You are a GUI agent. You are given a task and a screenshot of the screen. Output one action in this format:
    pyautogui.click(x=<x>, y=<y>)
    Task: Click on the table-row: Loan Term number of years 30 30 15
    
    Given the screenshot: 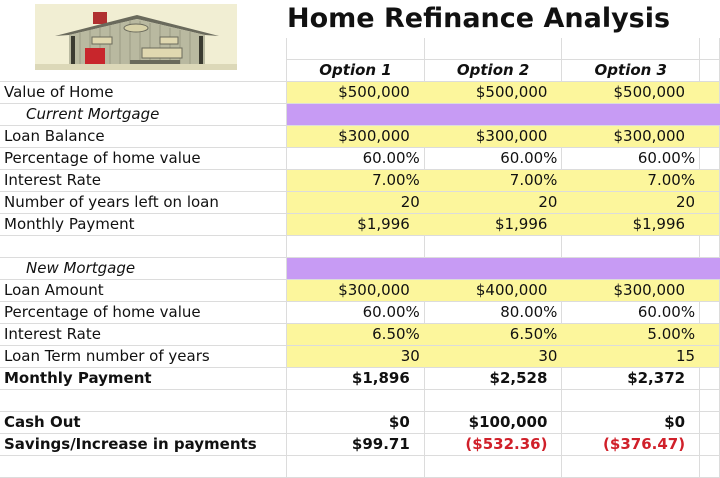 What is the action you would take?
    pyautogui.click(x=360, y=357)
    